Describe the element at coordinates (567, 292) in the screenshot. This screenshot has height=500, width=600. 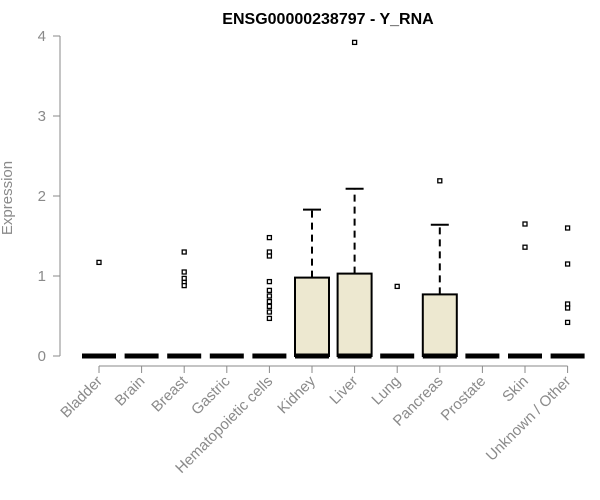
I see `box-unknown-other` at that location.